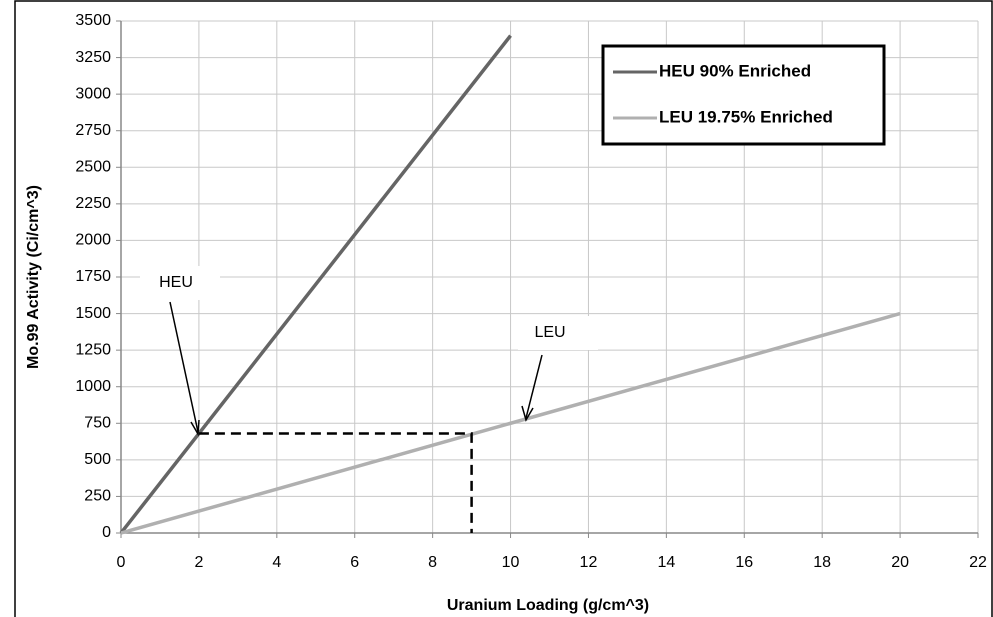 This screenshot has height=617, width=993. Describe the element at coordinates (93, 276) in the screenshot. I see `y-tick-label: 1750` at that location.